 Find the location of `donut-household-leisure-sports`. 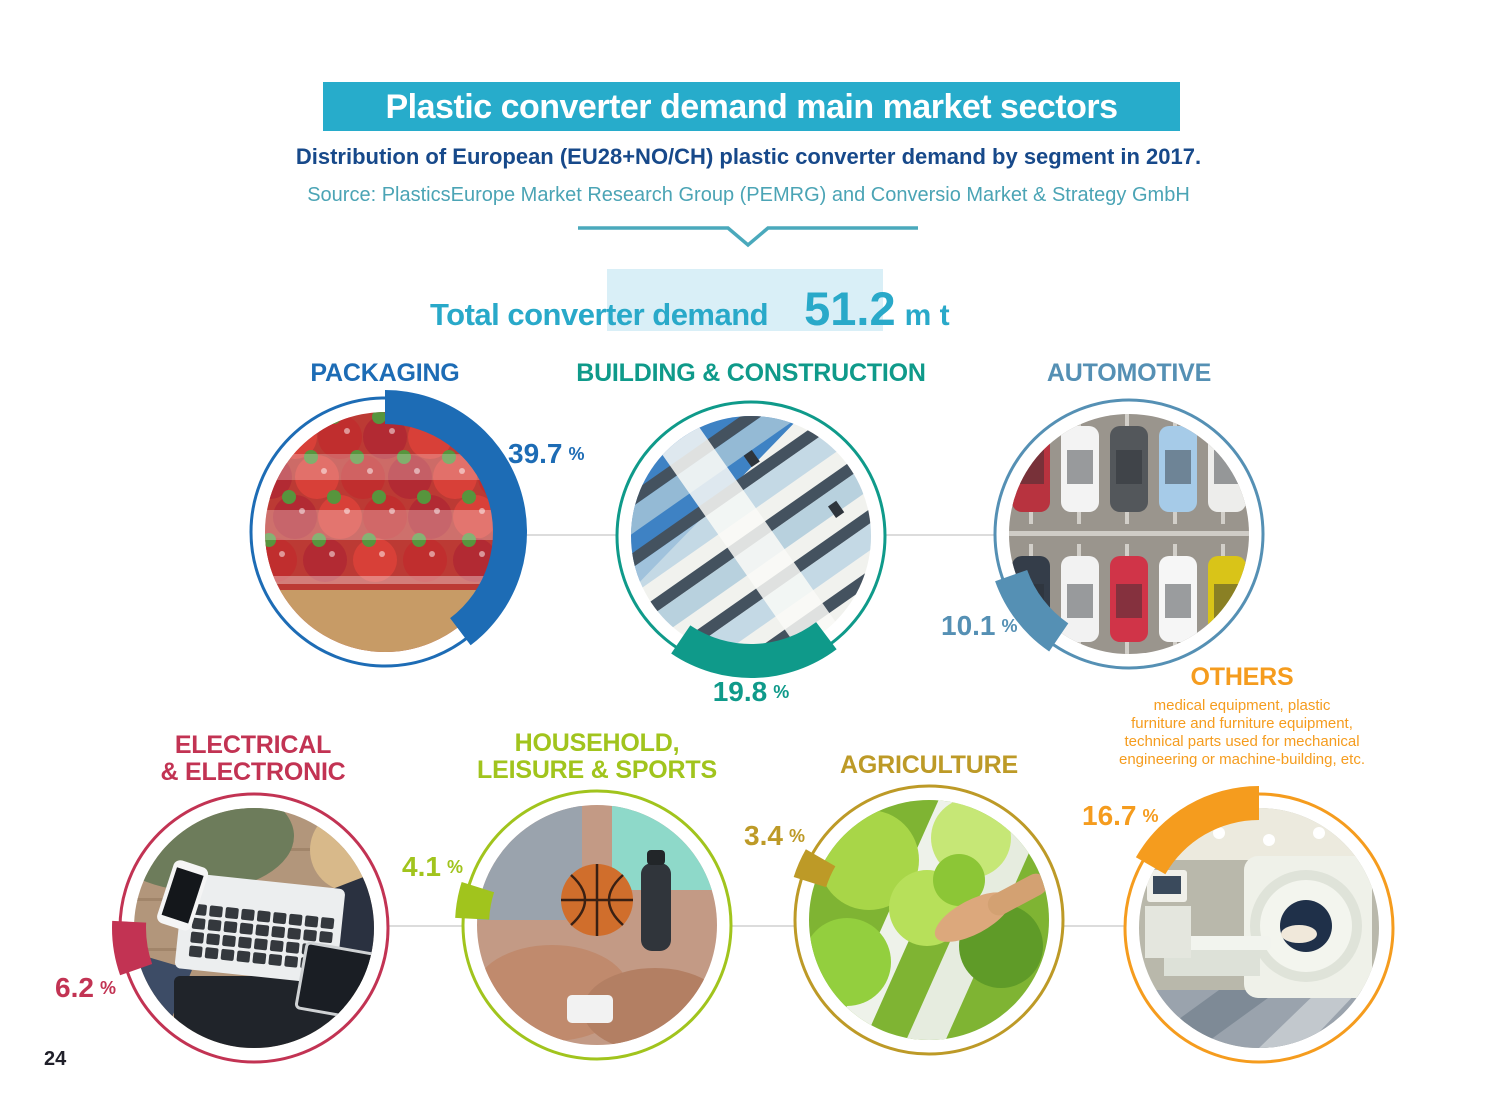

donut-household-leisure-sports is located at coordinates (594, 925).